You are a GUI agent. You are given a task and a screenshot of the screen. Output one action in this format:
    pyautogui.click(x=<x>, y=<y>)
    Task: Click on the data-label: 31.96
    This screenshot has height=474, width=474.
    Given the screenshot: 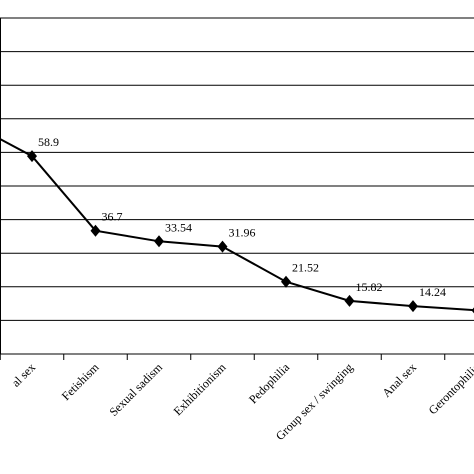 What is the action you would take?
    pyautogui.click(x=242, y=233)
    